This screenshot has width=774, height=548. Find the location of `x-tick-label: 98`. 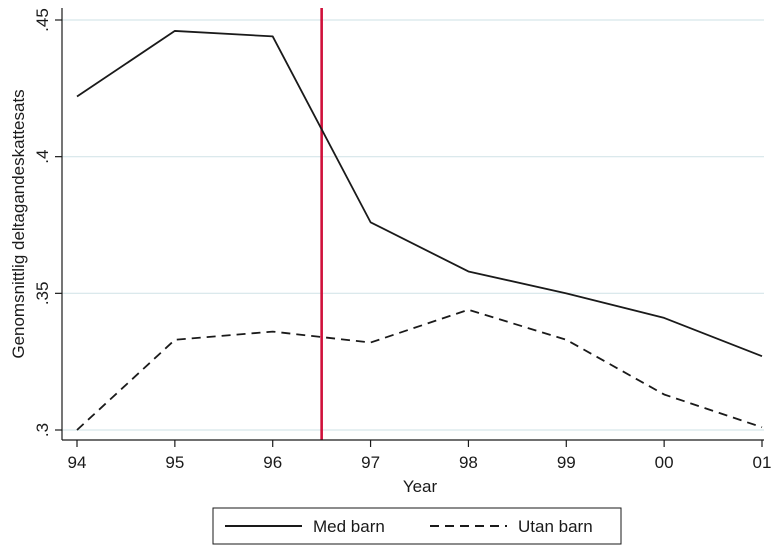

x-tick-label: 98 is located at coordinates (468, 462).